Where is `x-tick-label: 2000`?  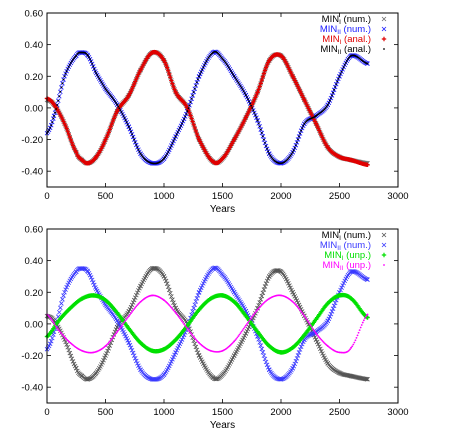 x-tick-label: 2000 is located at coordinates (280, 196).